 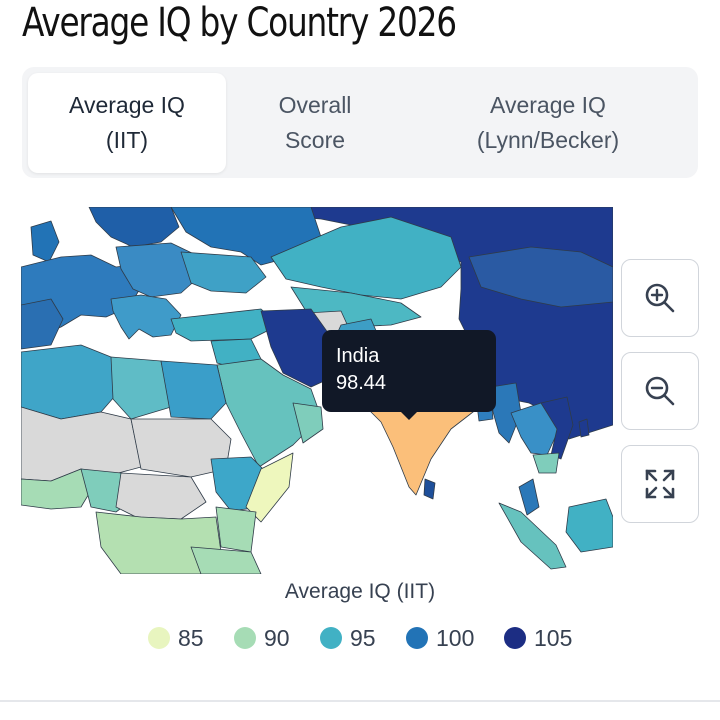 What do you see at coordinates (269, 487) in the screenshot?
I see `region-somalia` at bounding box center [269, 487].